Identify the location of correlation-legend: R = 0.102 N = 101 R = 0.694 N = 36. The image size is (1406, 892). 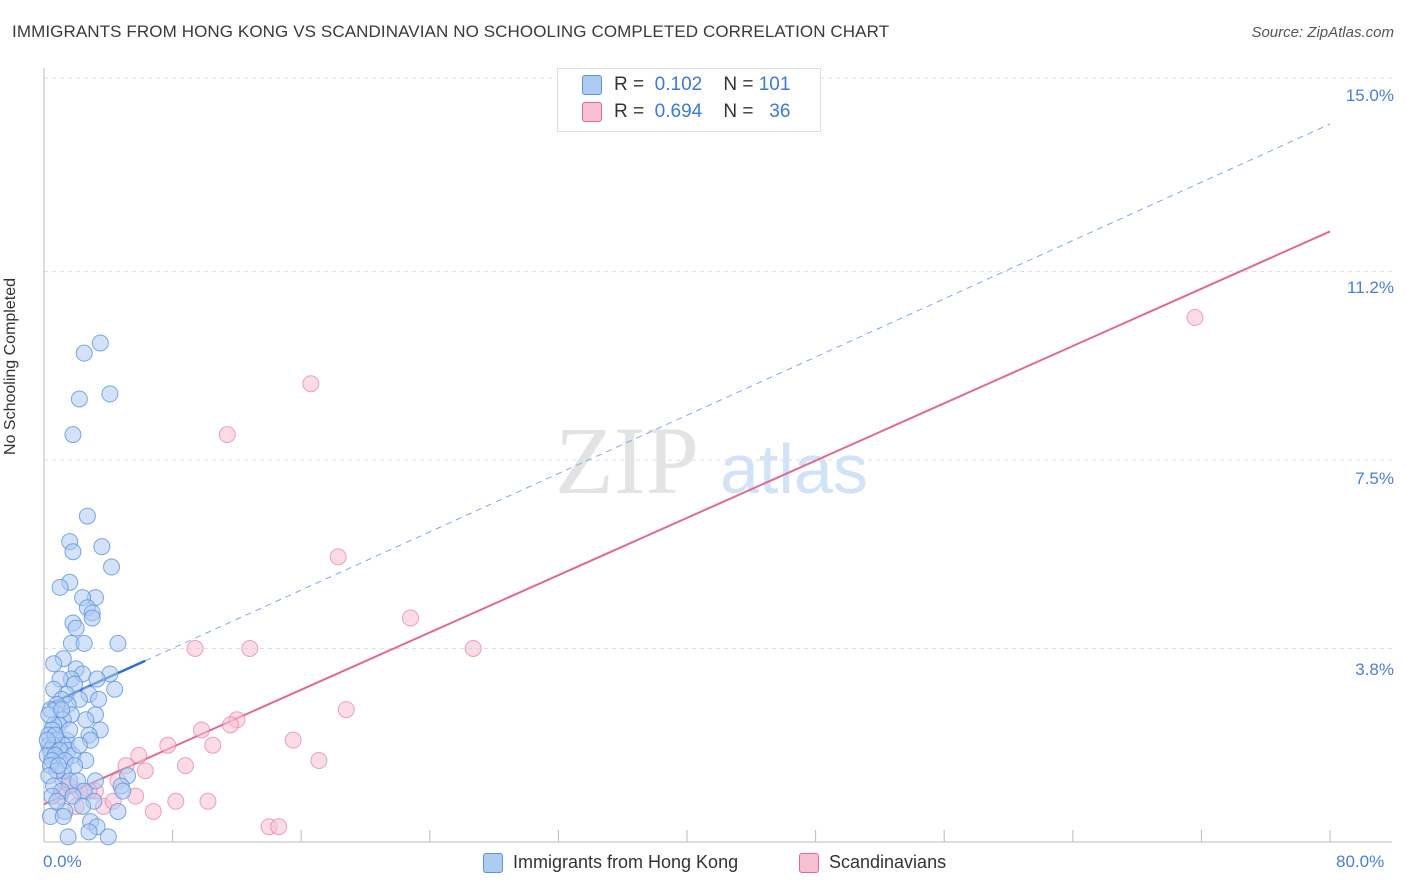
(689, 100).